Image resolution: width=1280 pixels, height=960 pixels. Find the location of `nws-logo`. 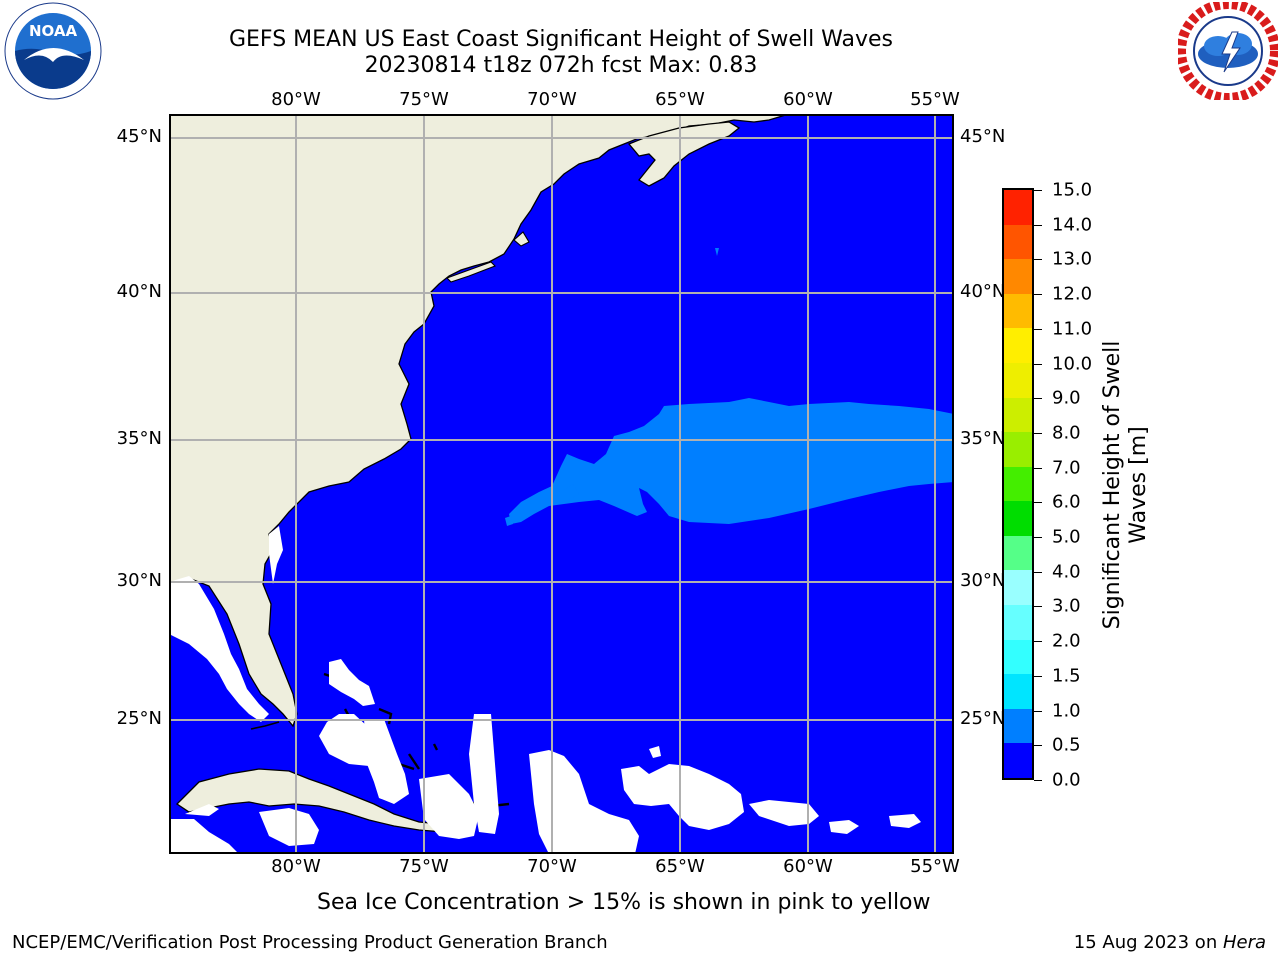

nws-logo is located at coordinates (1228, 51).